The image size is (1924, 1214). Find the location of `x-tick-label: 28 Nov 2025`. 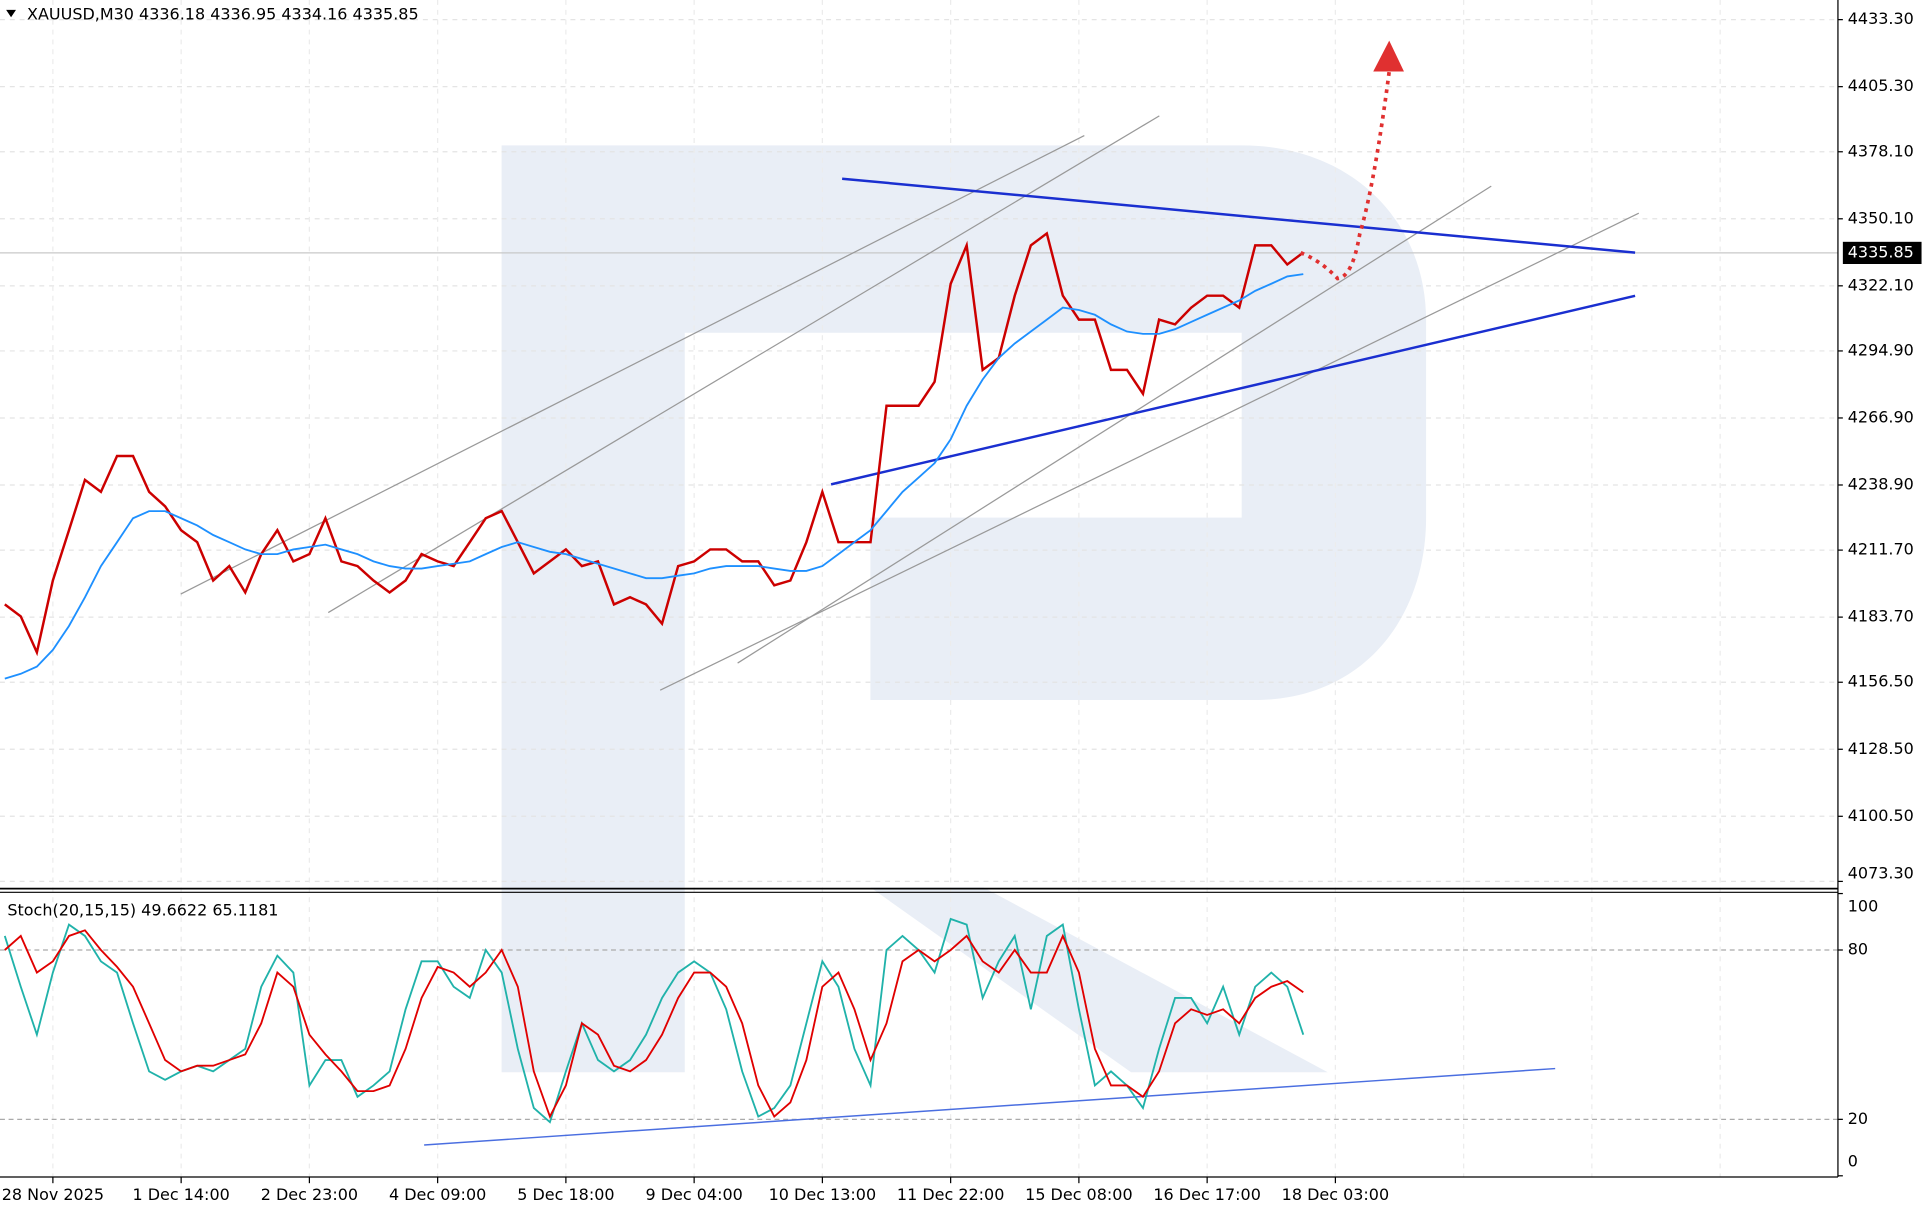

x-tick-label: 28 Nov 2025 is located at coordinates (53, 1194).